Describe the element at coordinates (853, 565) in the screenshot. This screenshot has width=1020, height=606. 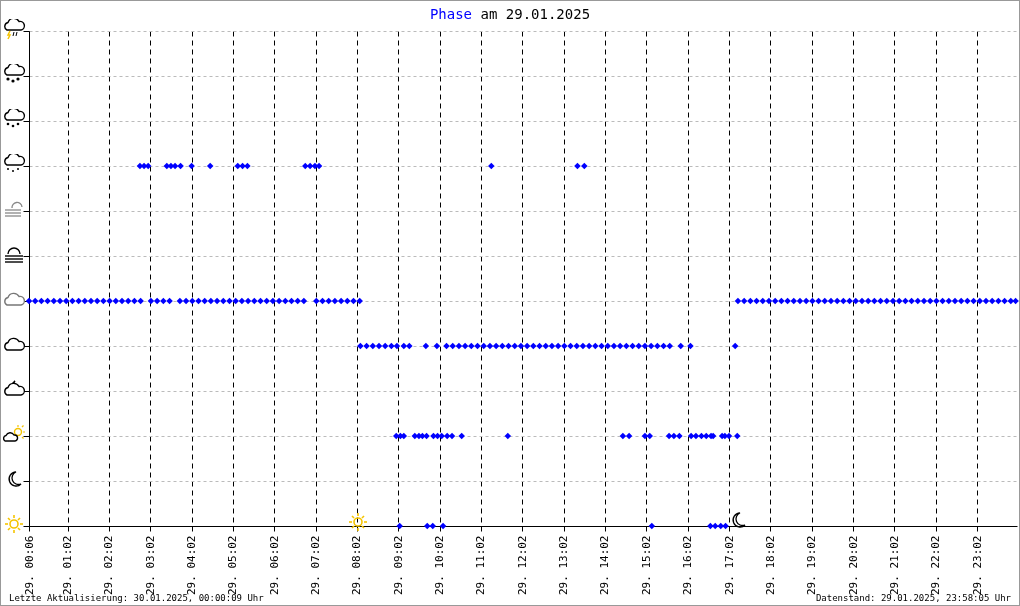
I see `x-tick-label: 29. 20:02` at that location.